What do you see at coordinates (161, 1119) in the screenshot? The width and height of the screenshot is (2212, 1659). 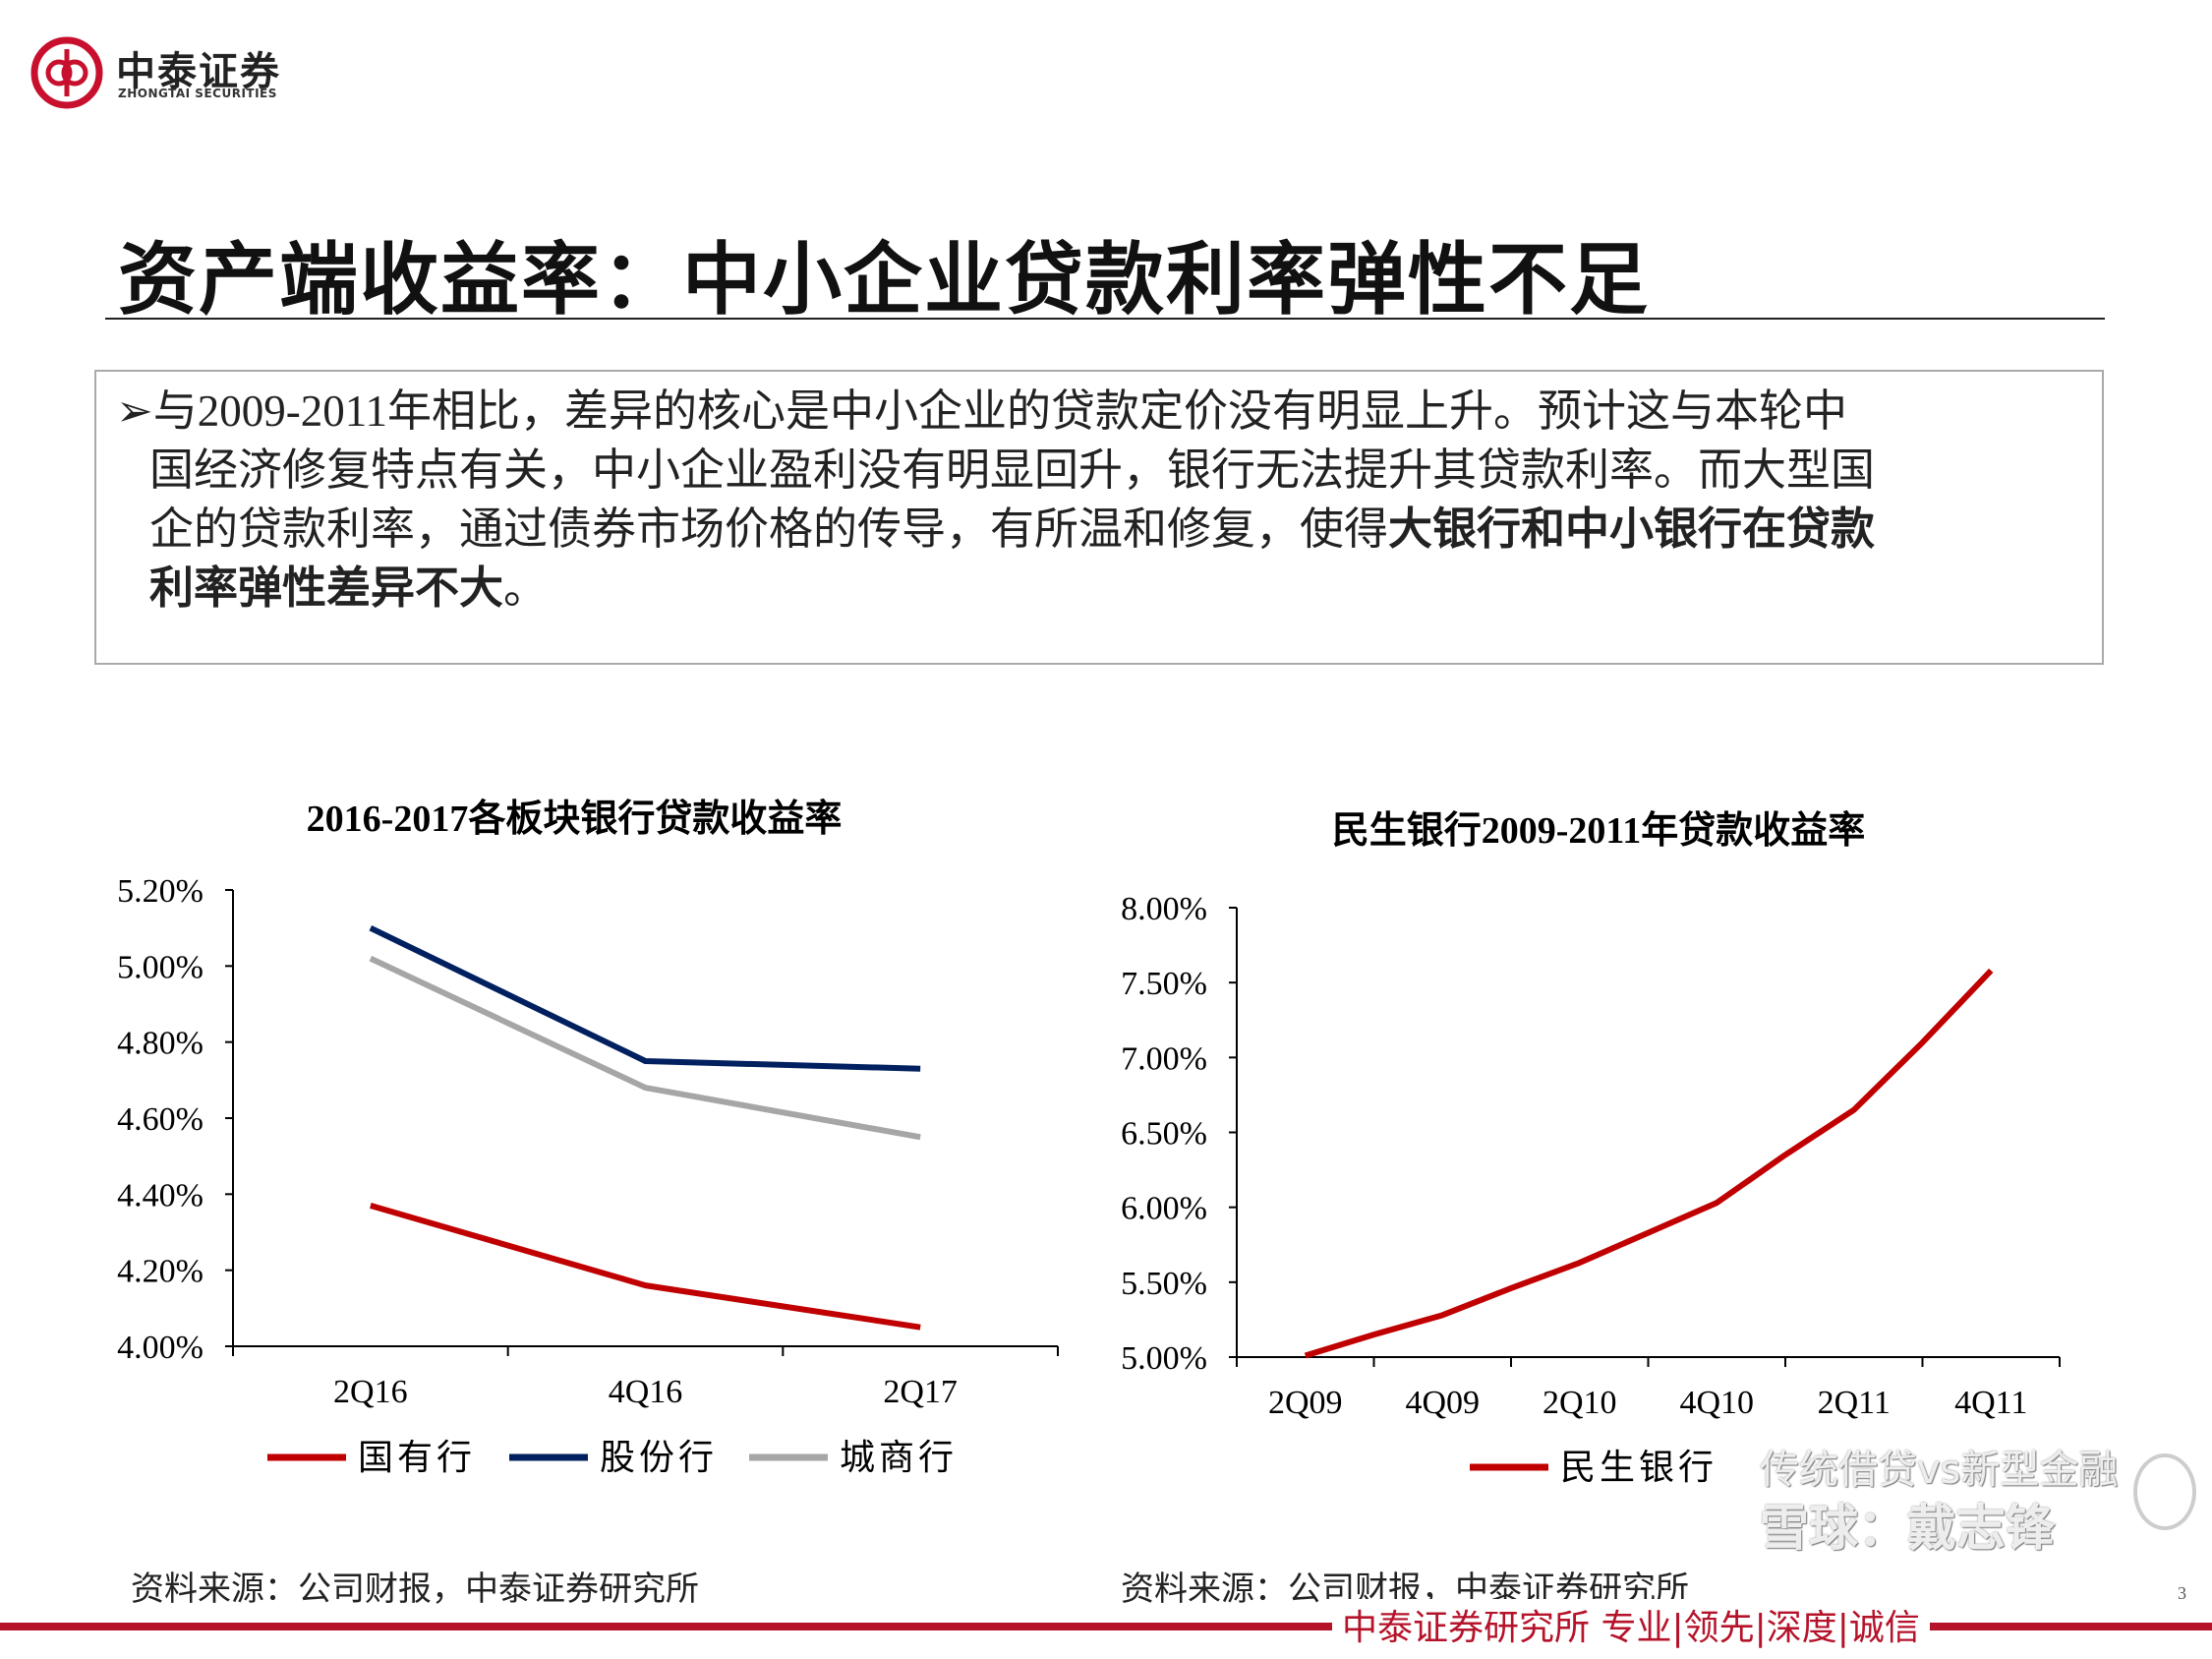 I see `y-tick-label: 4.60%` at bounding box center [161, 1119].